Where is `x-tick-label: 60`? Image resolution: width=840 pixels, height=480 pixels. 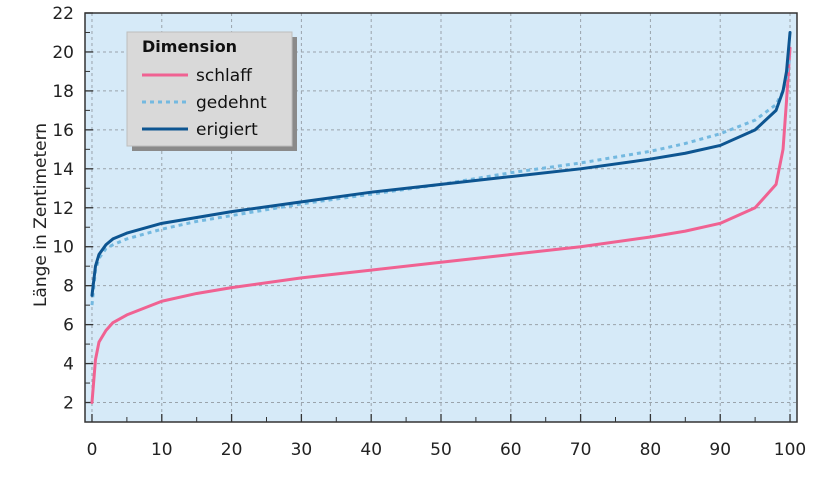
x-tick-label: 60 is located at coordinates (511, 450).